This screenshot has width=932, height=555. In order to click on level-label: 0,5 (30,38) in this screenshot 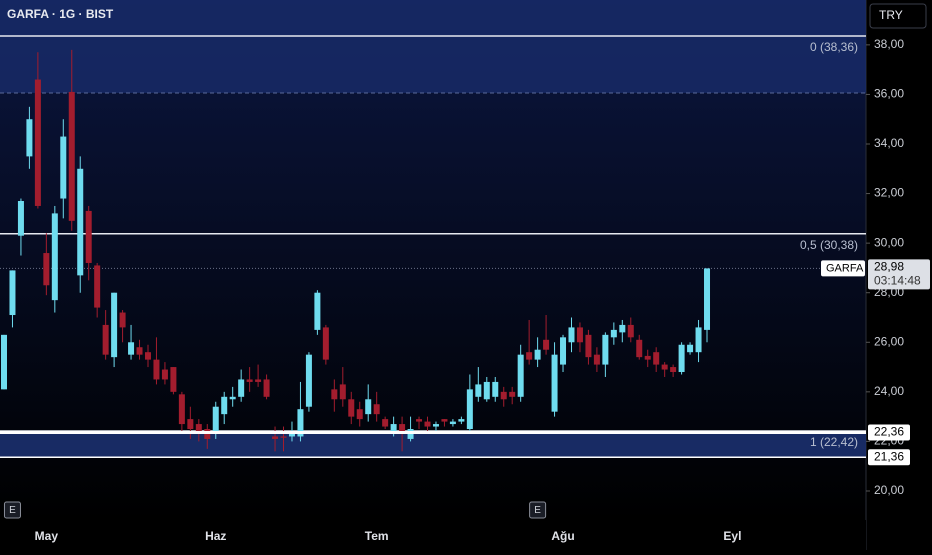, I will do `click(829, 245)`.